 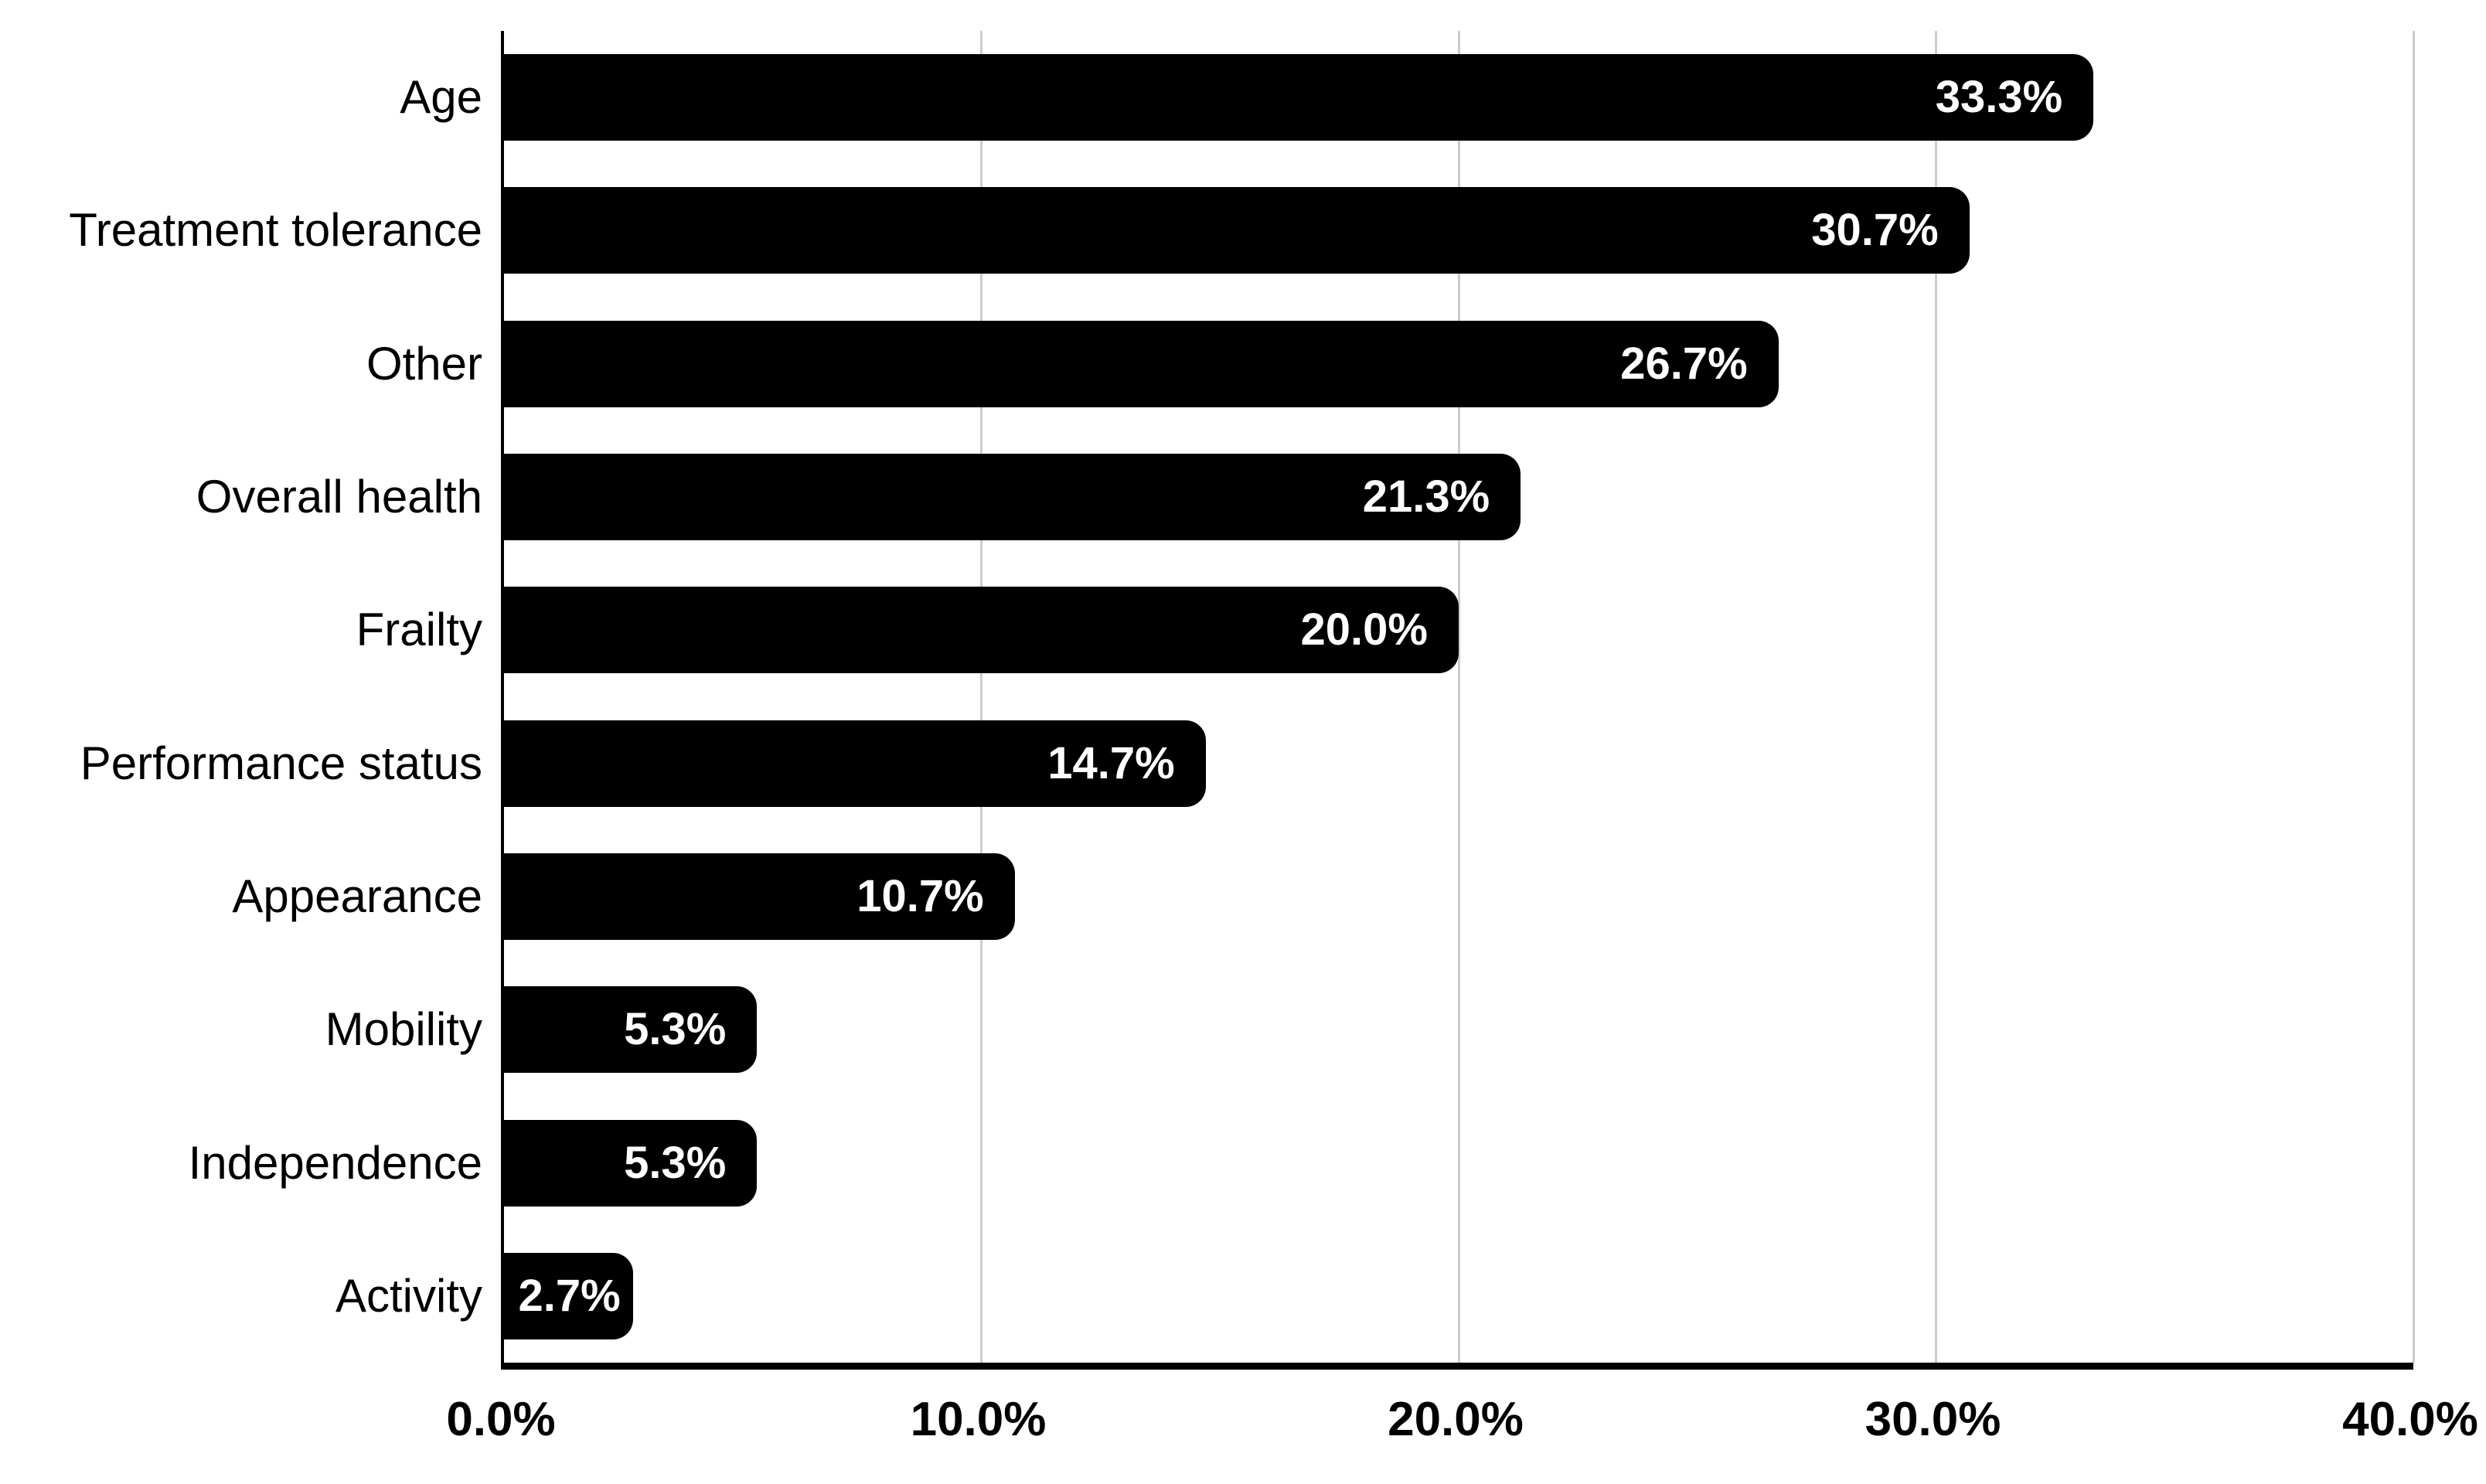 I want to click on bar: 26.7%, so click(x=1141, y=363).